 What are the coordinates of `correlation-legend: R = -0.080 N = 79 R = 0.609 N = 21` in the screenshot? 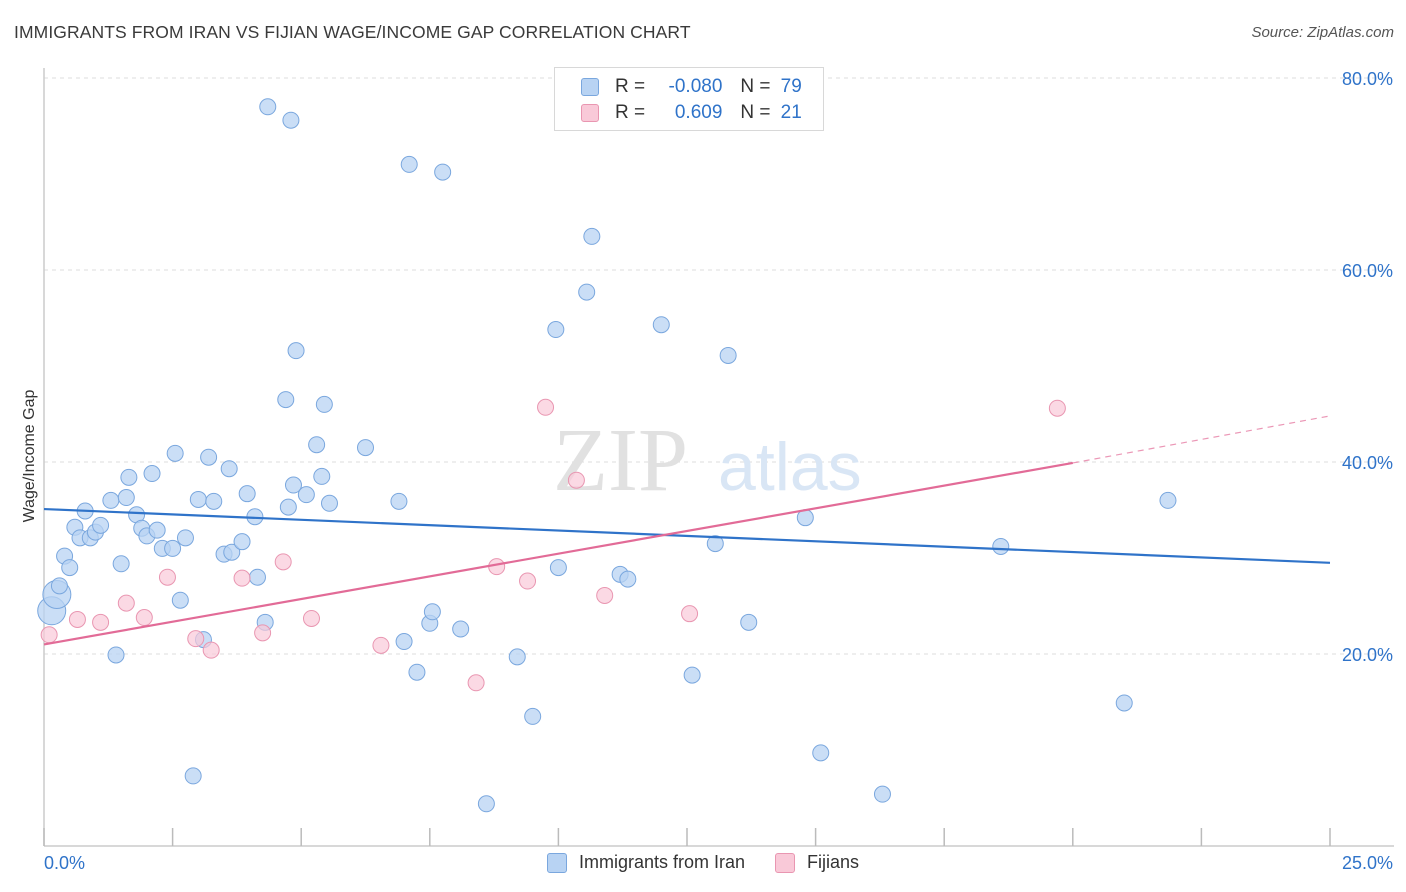 It's located at (689, 99).